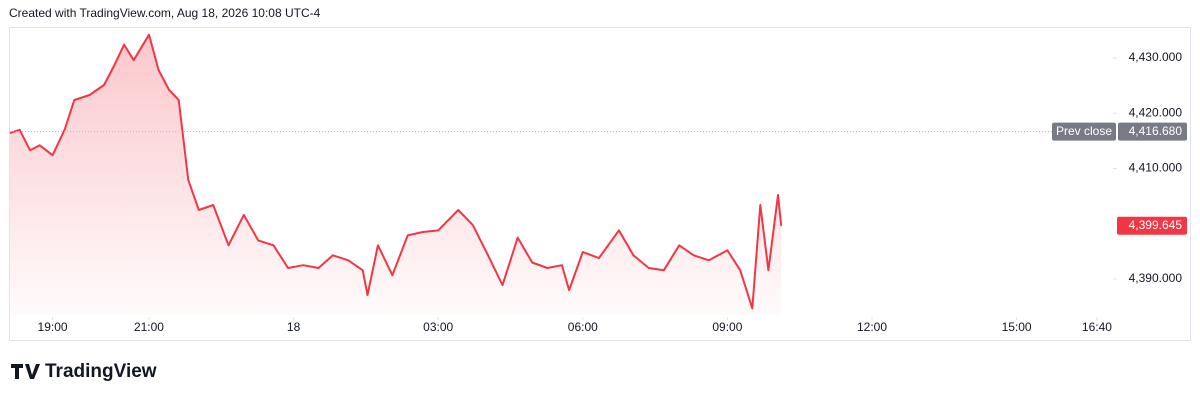 This screenshot has height=406, width=1200. I want to click on x-tick-label: 16:40, so click(1097, 327).